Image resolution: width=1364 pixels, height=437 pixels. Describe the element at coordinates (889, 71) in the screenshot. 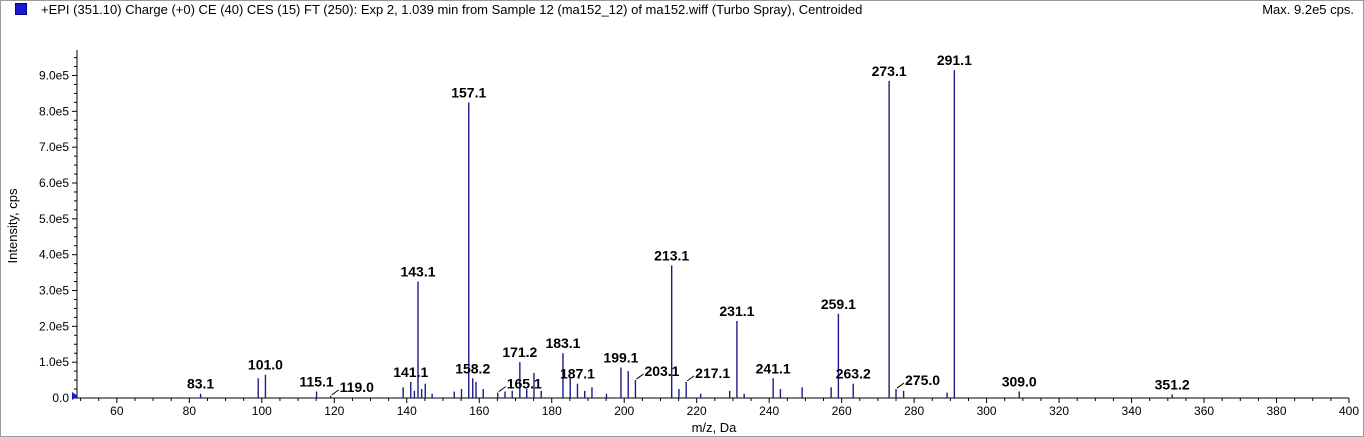

I see `peak-label: 273.1` at that location.